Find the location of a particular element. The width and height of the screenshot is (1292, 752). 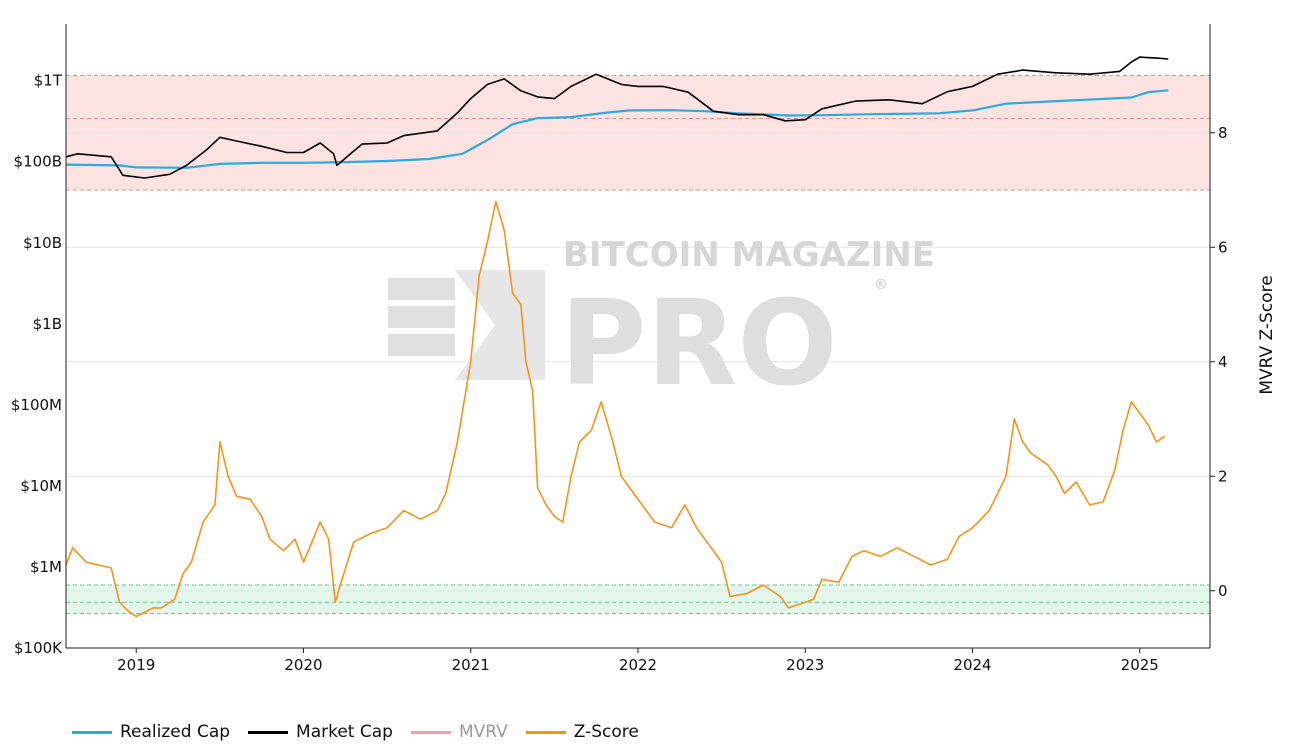

x-tick-label: 2022 is located at coordinates (638, 665).